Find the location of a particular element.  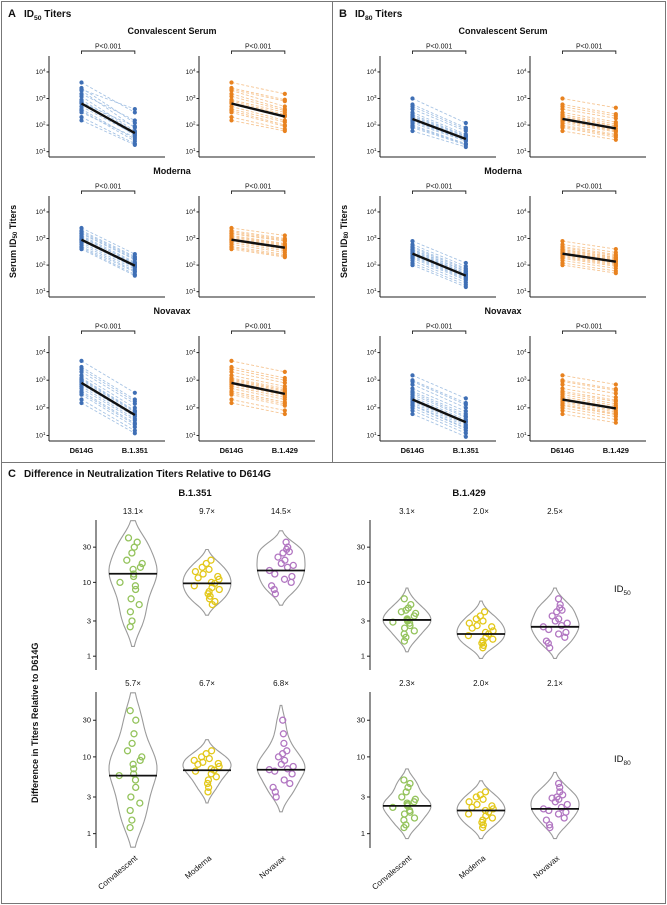

panel-a-y-axis-label: Serum ID50 Titers is located at coordinates (13, 241).